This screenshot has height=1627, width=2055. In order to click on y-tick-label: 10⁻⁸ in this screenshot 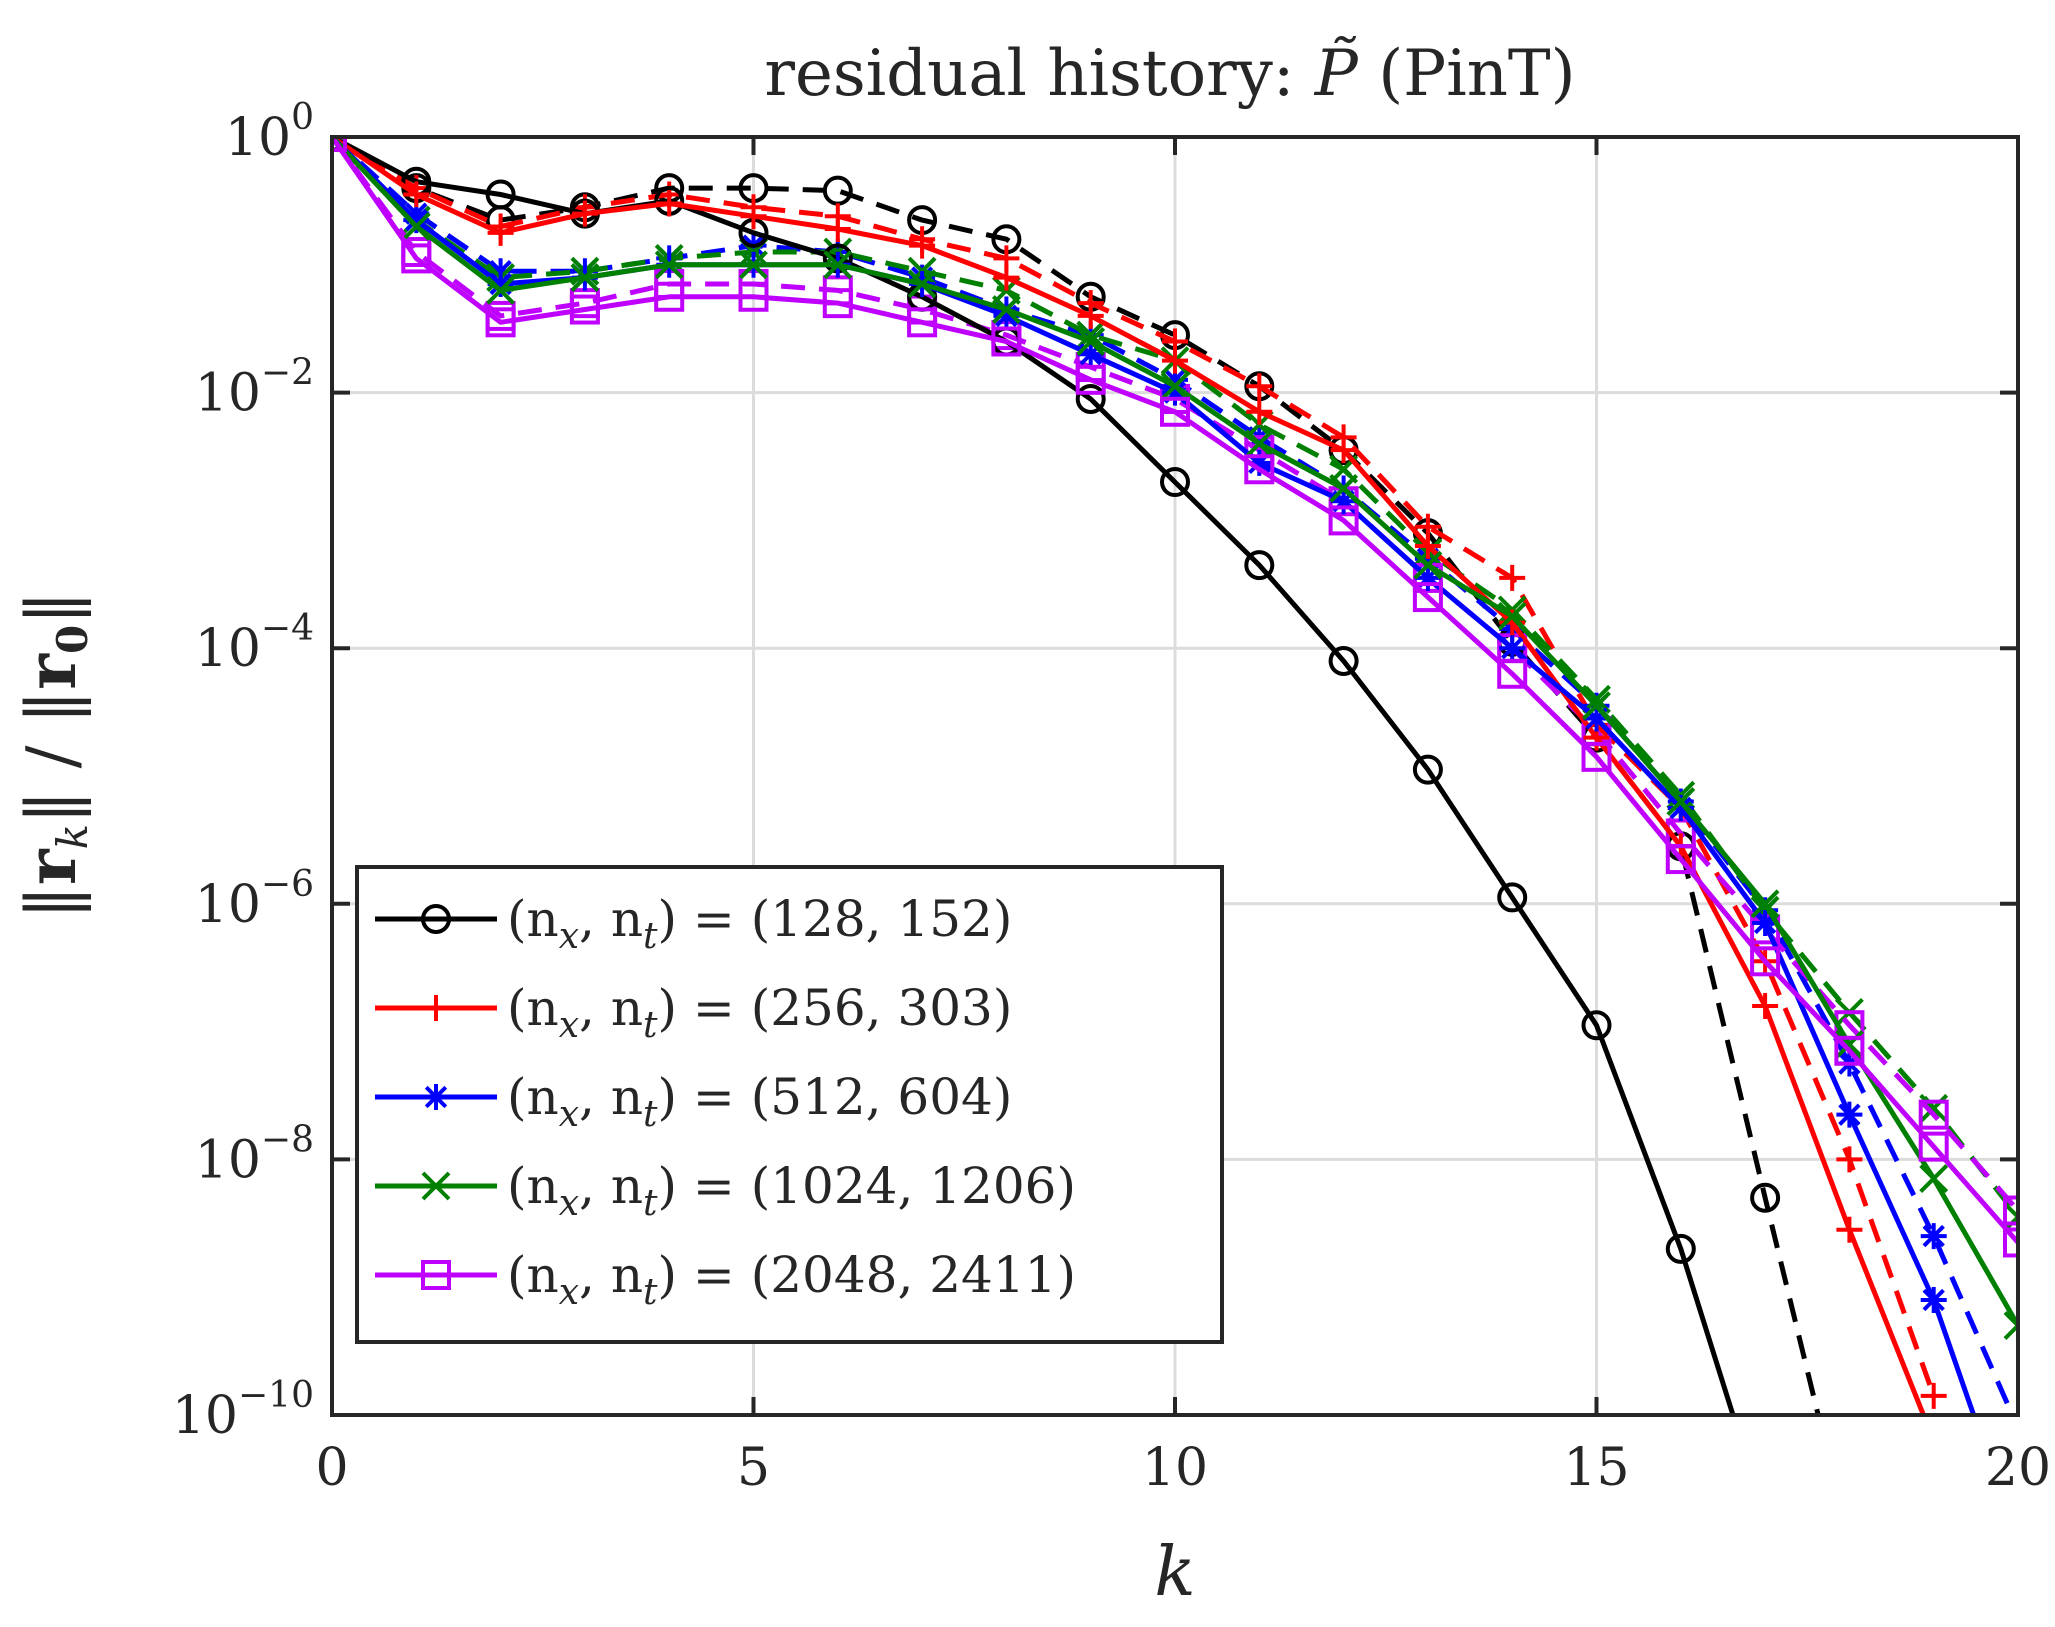, I will do `click(254, 1154)`.